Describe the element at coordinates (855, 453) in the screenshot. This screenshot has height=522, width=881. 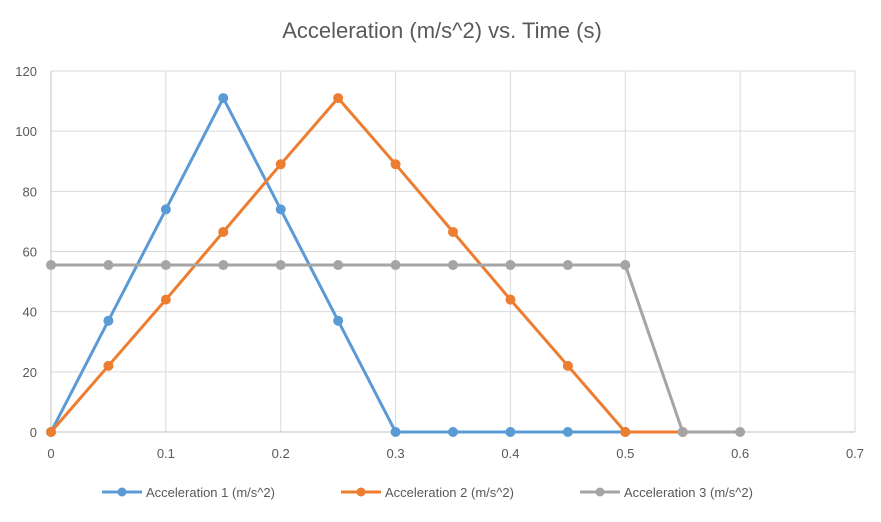
I see `x-tick-label: 0.7` at that location.